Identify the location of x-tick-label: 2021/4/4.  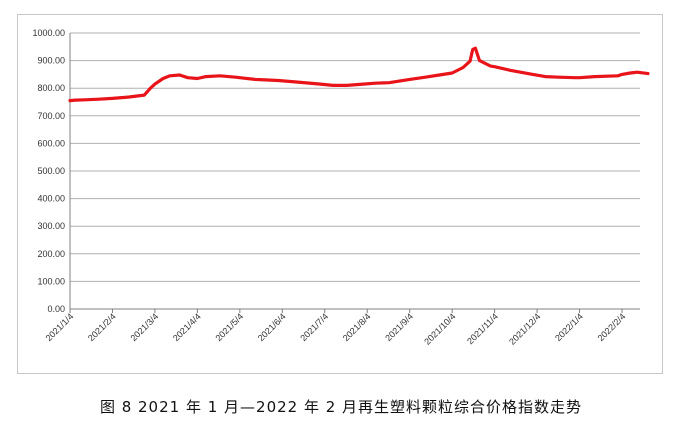
(187, 327).